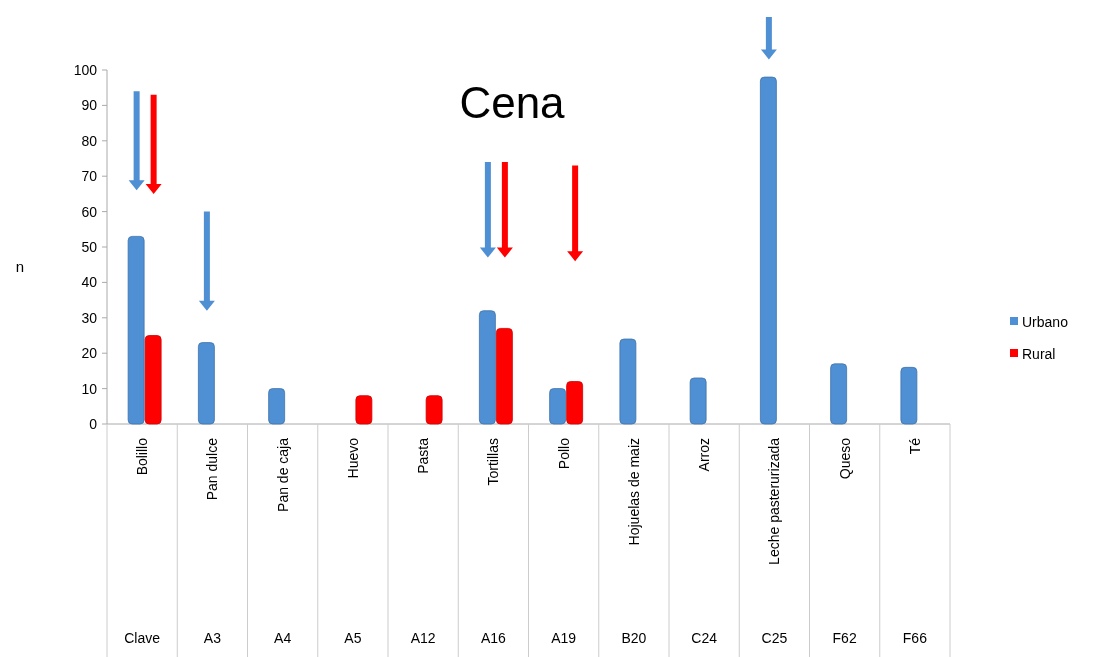 The height and width of the screenshot is (657, 1106). What do you see at coordinates (93, 423) in the screenshot?
I see `y-tick-label: 0` at bounding box center [93, 423].